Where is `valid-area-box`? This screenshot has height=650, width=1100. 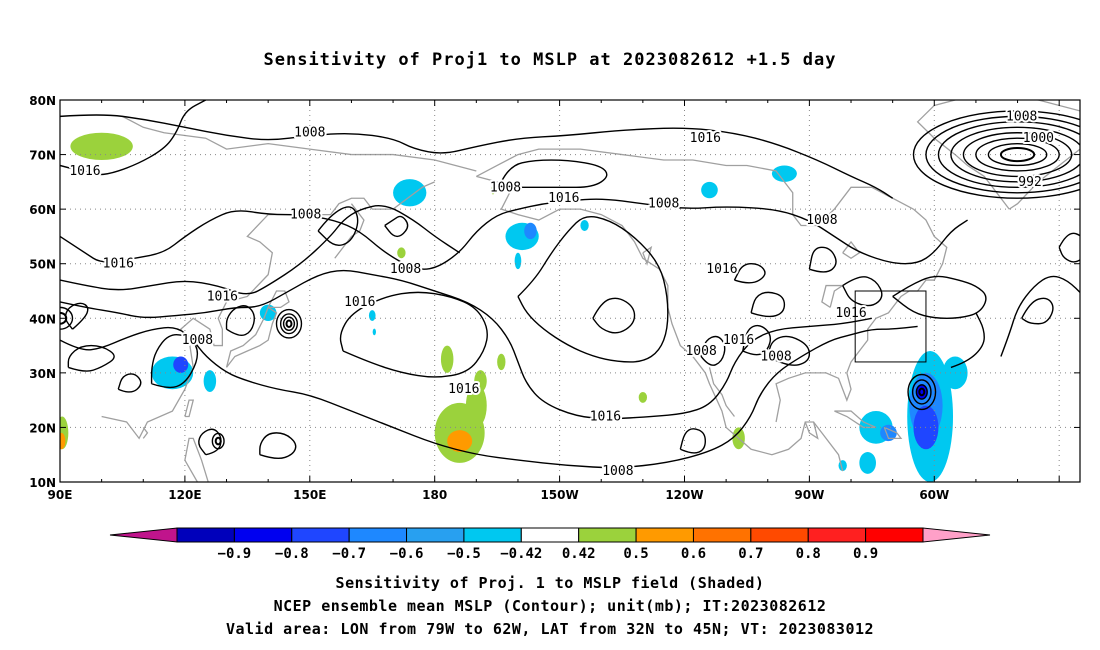
valid-area-box is located at coordinates (890, 326).